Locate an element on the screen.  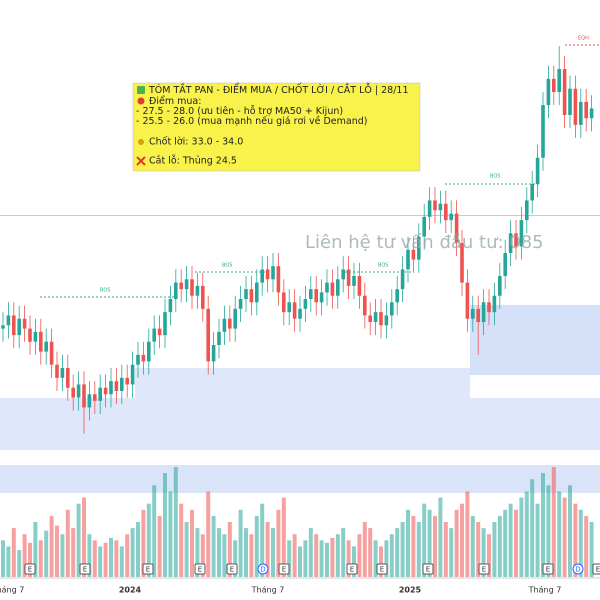
money-icon is located at coordinates (141, 142).